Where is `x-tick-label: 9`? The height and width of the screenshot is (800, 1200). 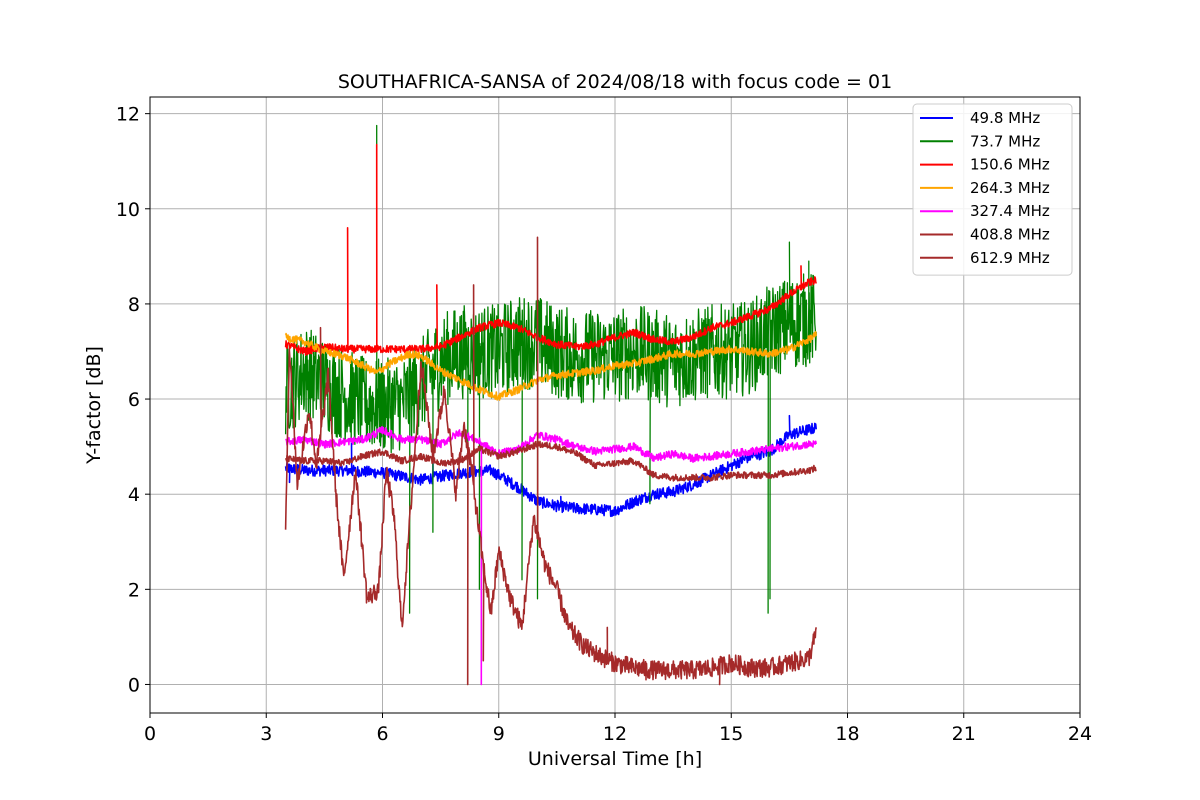
x-tick-label: 9 is located at coordinates (499, 734).